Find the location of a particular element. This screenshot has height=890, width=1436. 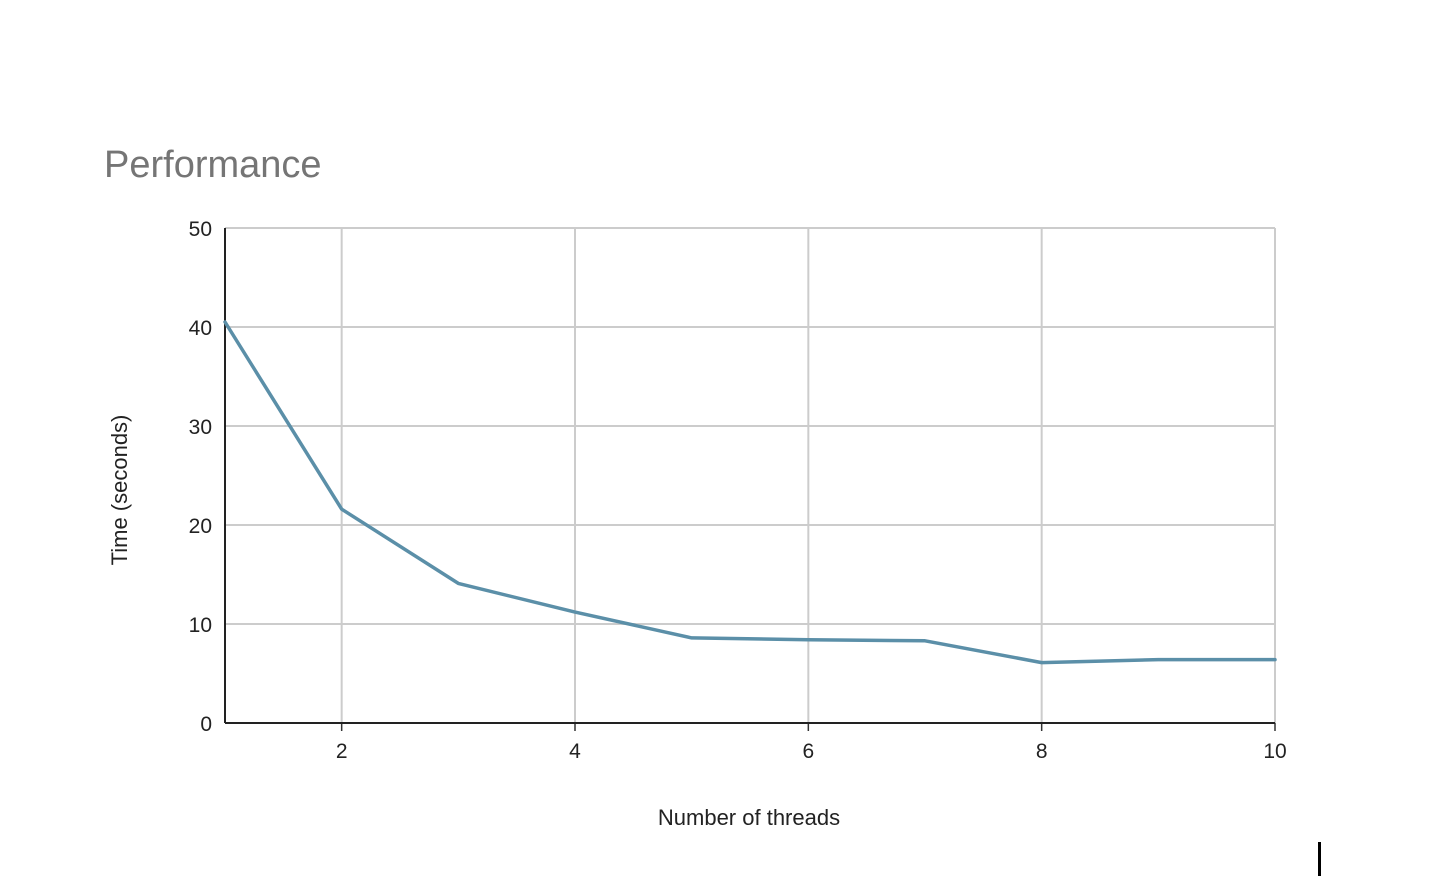

x-tick-label: 10 is located at coordinates (1274, 751).